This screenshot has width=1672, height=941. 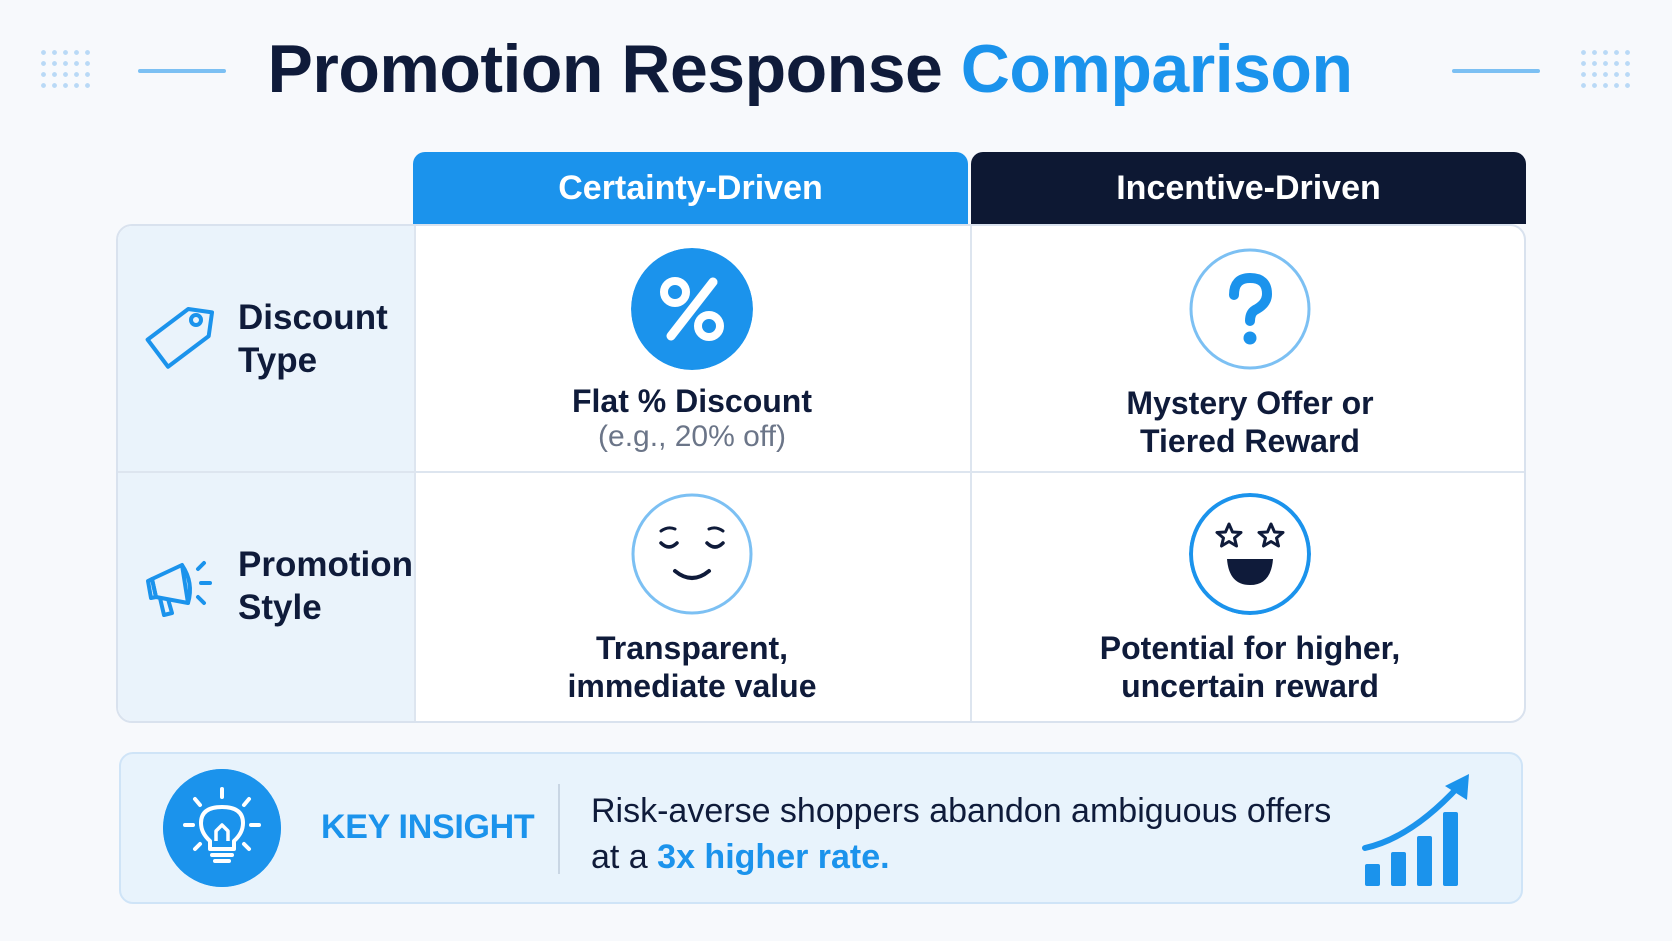 I want to click on row-divider, so click(x=821, y=472).